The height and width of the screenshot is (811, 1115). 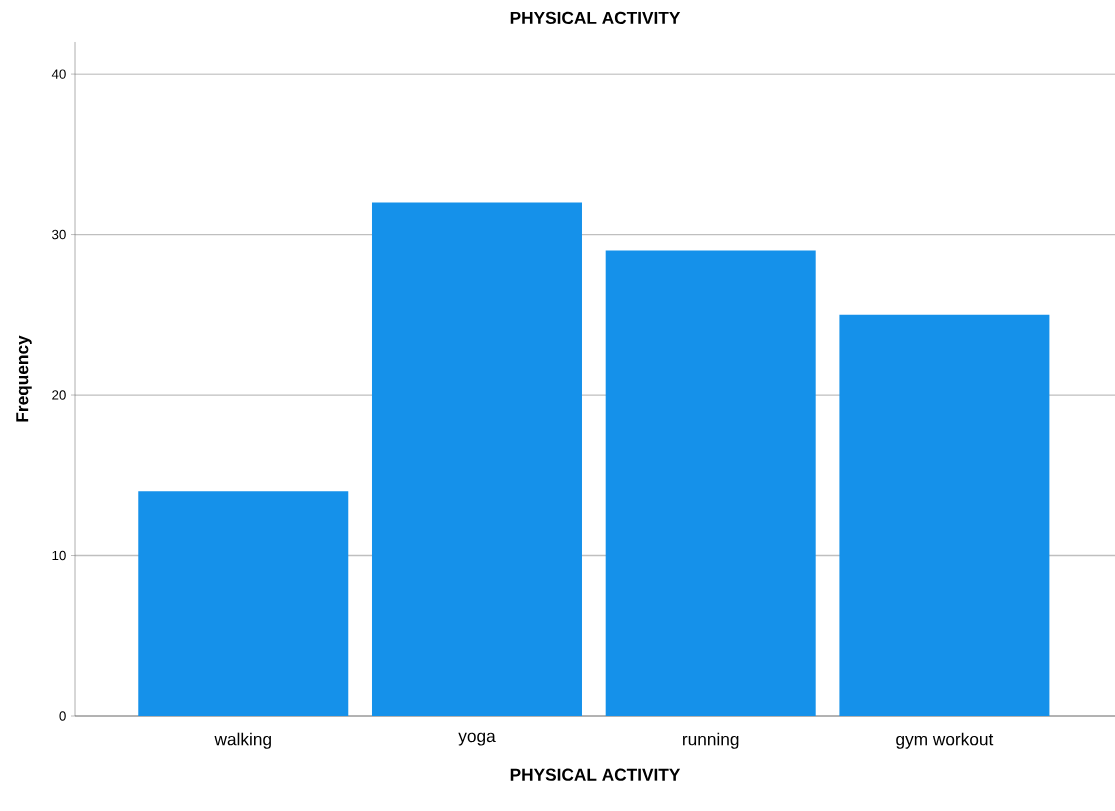 What do you see at coordinates (59, 555) in the screenshot?
I see `y-tick-label: 10` at bounding box center [59, 555].